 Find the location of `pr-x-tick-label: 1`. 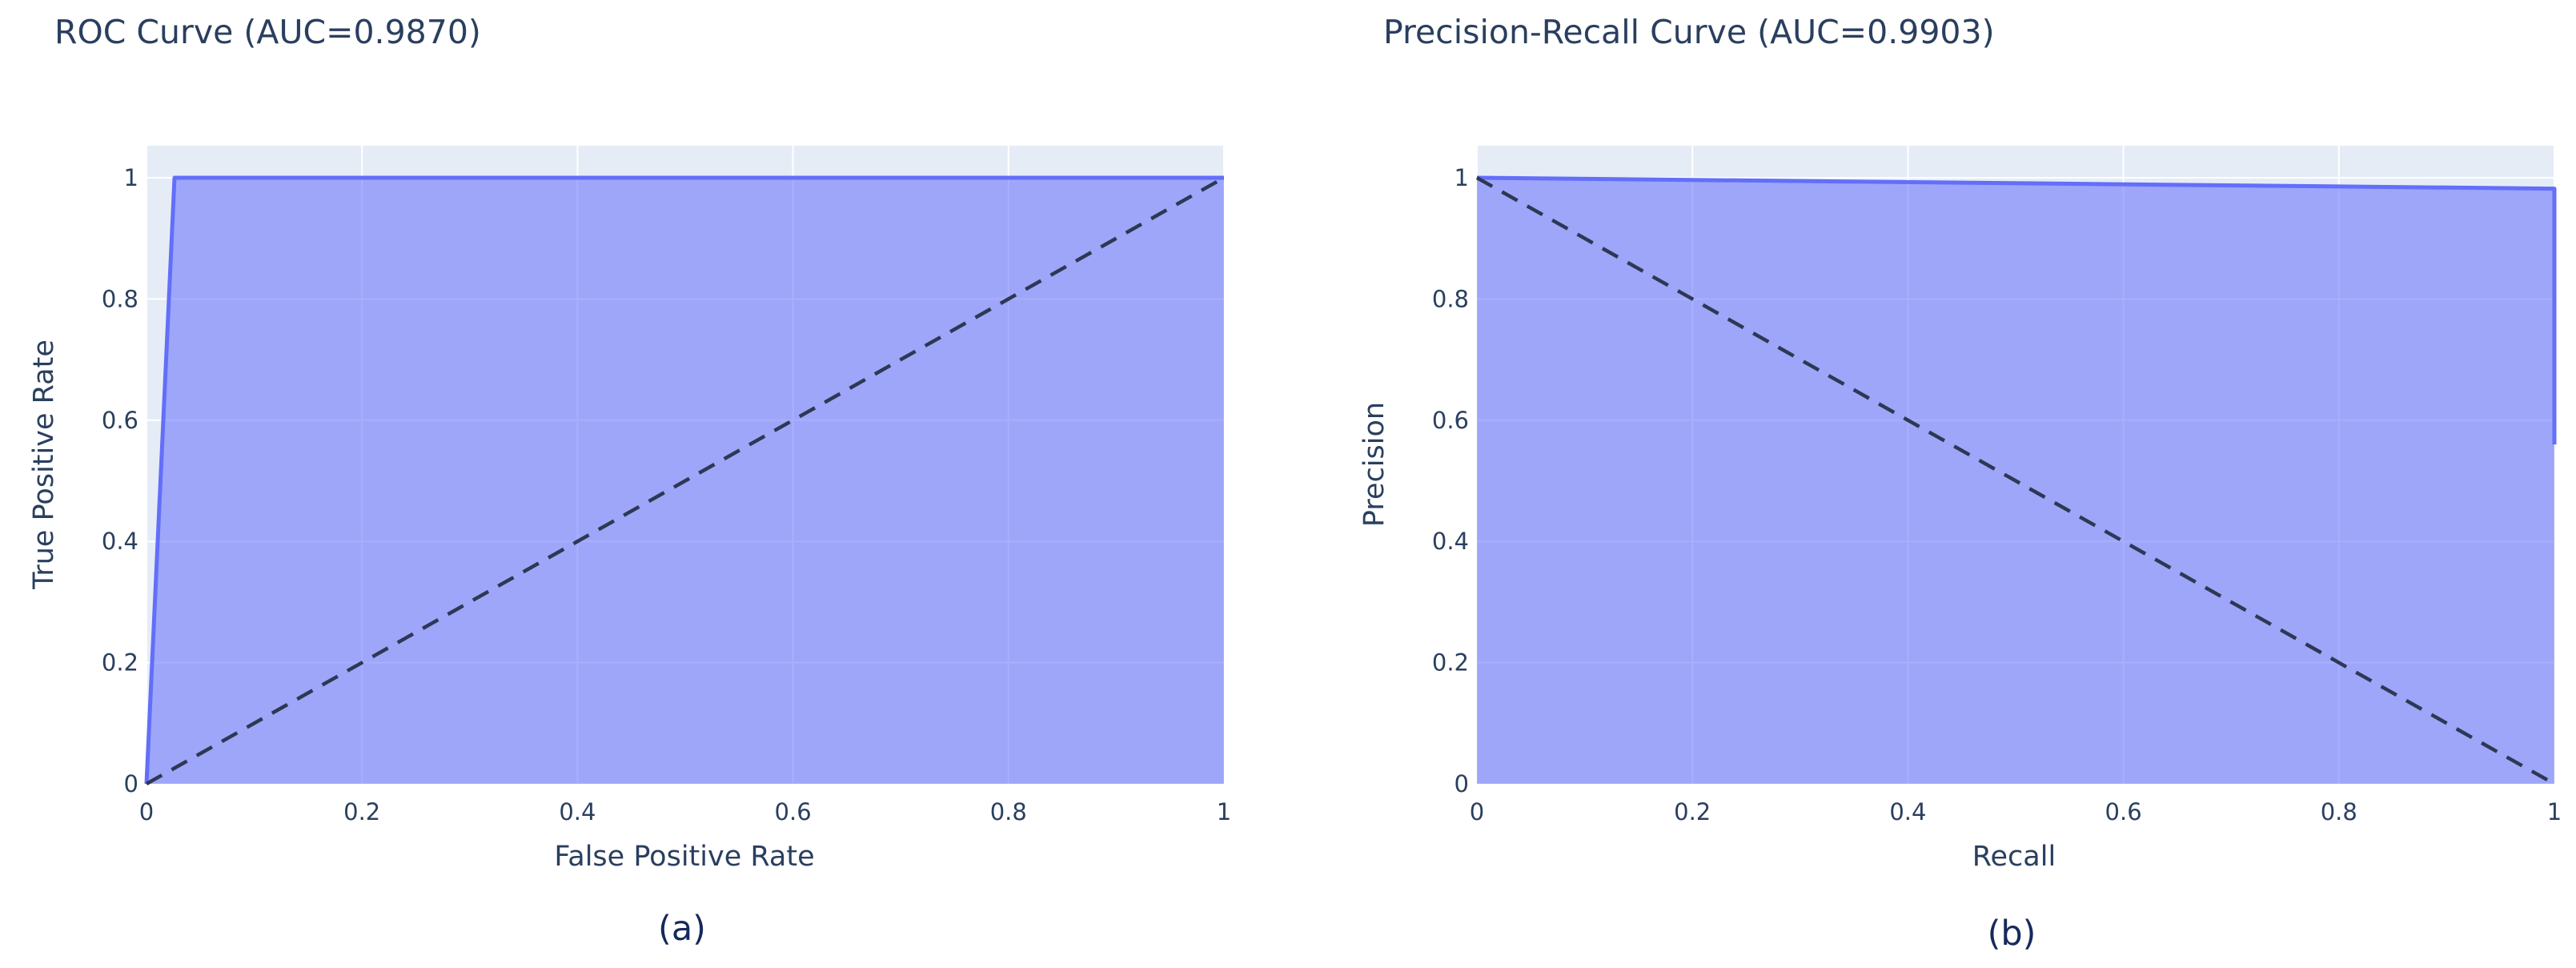

pr-x-tick-label: 1 is located at coordinates (2554, 812).